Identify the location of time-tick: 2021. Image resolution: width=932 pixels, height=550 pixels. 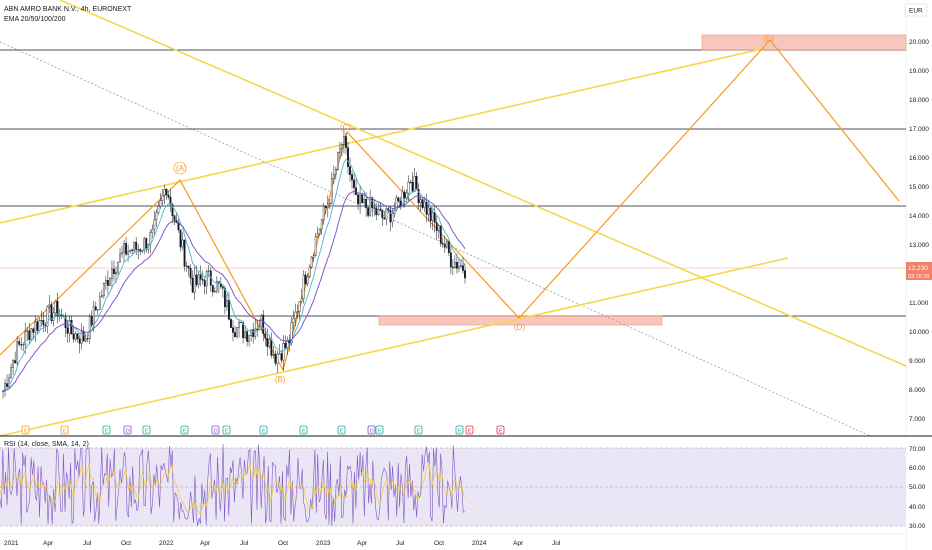
(11, 543).